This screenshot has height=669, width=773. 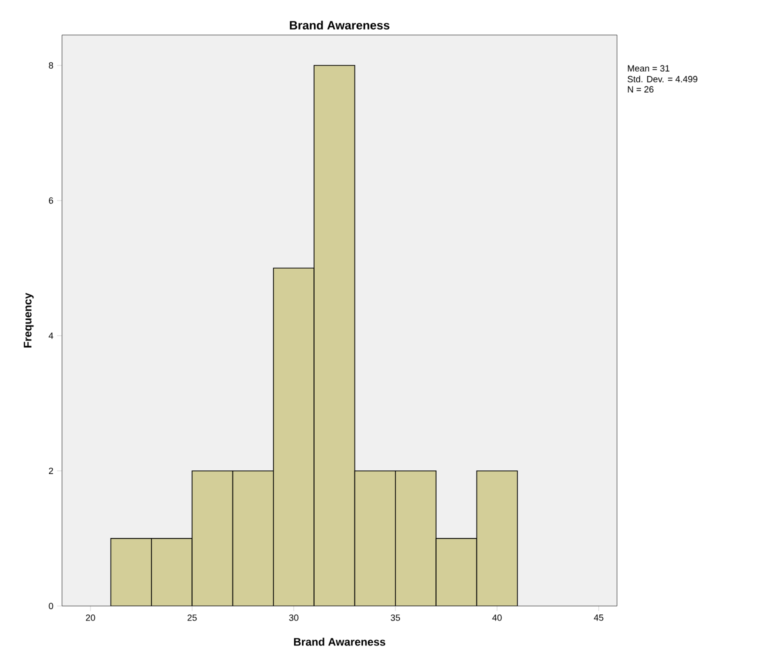 I want to click on y-tick-label: 8, so click(x=51, y=65).